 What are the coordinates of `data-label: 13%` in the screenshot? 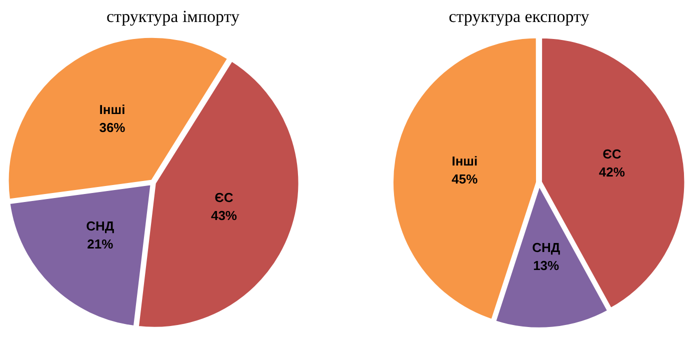 It's located at (546, 265).